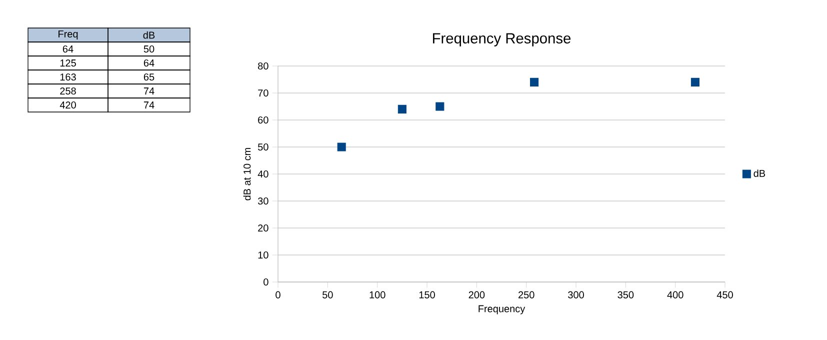 This screenshot has height=340, width=827. Describe the element at coordinates (427, 294) in the screenshot. I see `x-tick-label: 150` at that location.